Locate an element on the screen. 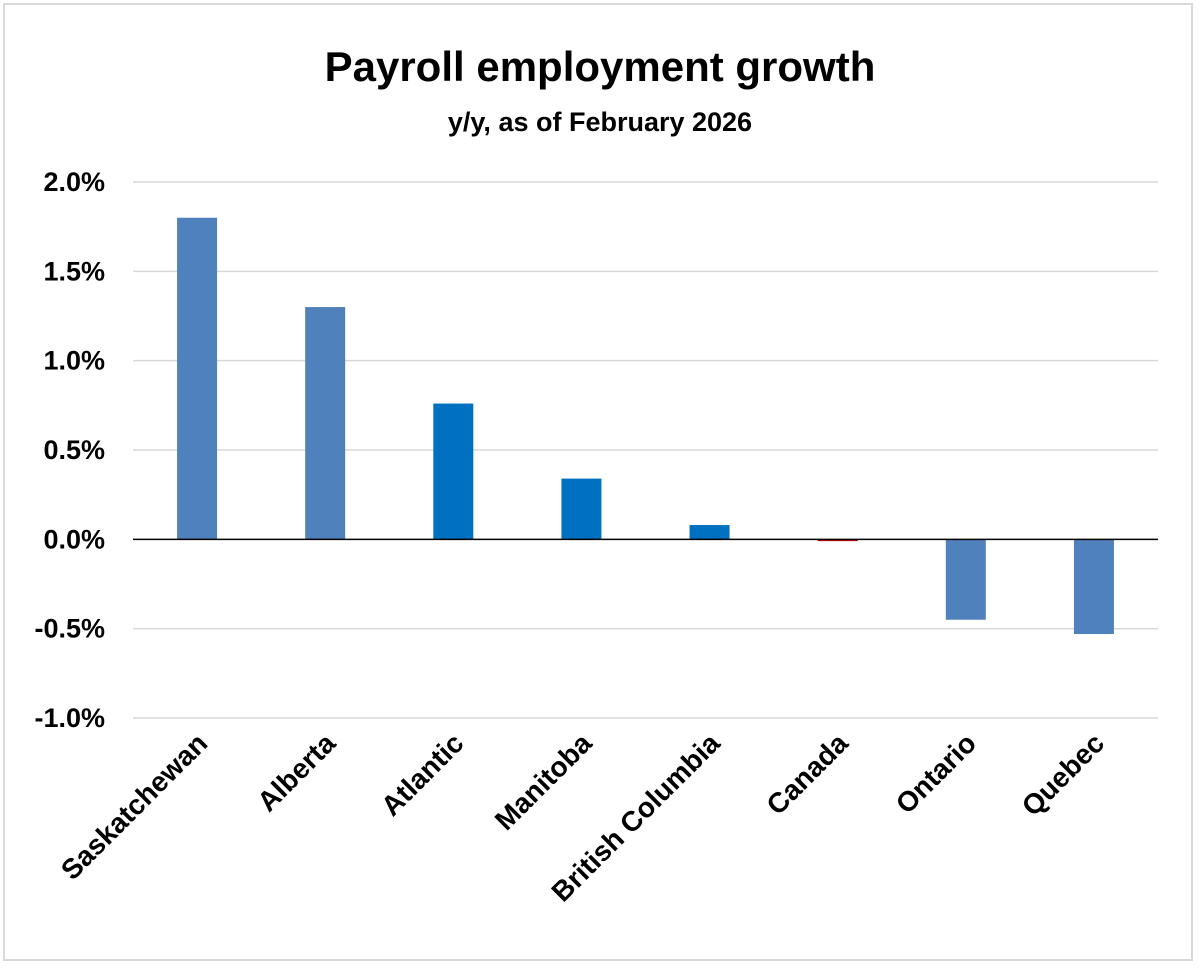  y-axis-tick-labels: 2.0% 1.5% 1.0% 0.5% 0.0% -0.5% -1.0% is located at coordinates (69, 450).